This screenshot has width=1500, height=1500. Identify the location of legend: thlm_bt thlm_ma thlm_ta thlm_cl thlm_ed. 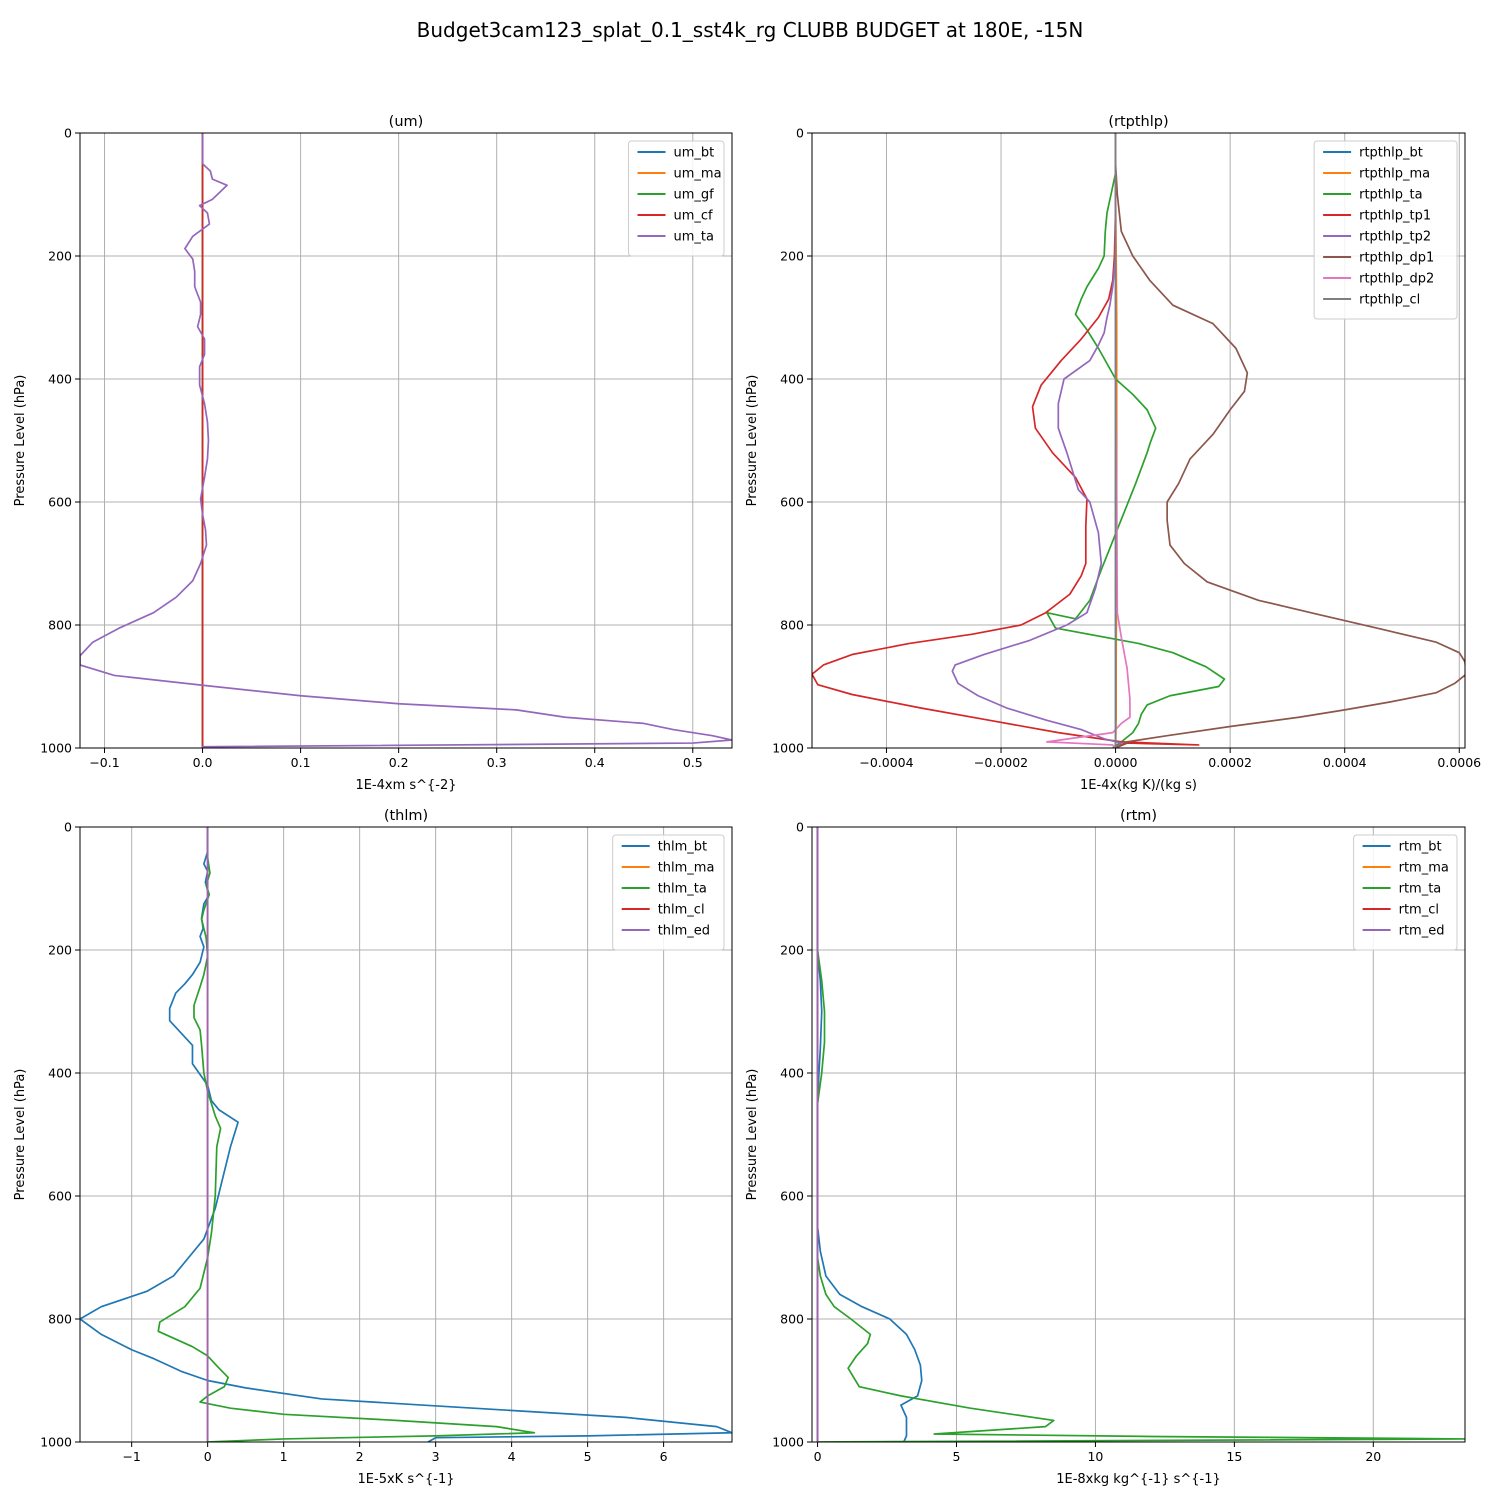
(668, 892).